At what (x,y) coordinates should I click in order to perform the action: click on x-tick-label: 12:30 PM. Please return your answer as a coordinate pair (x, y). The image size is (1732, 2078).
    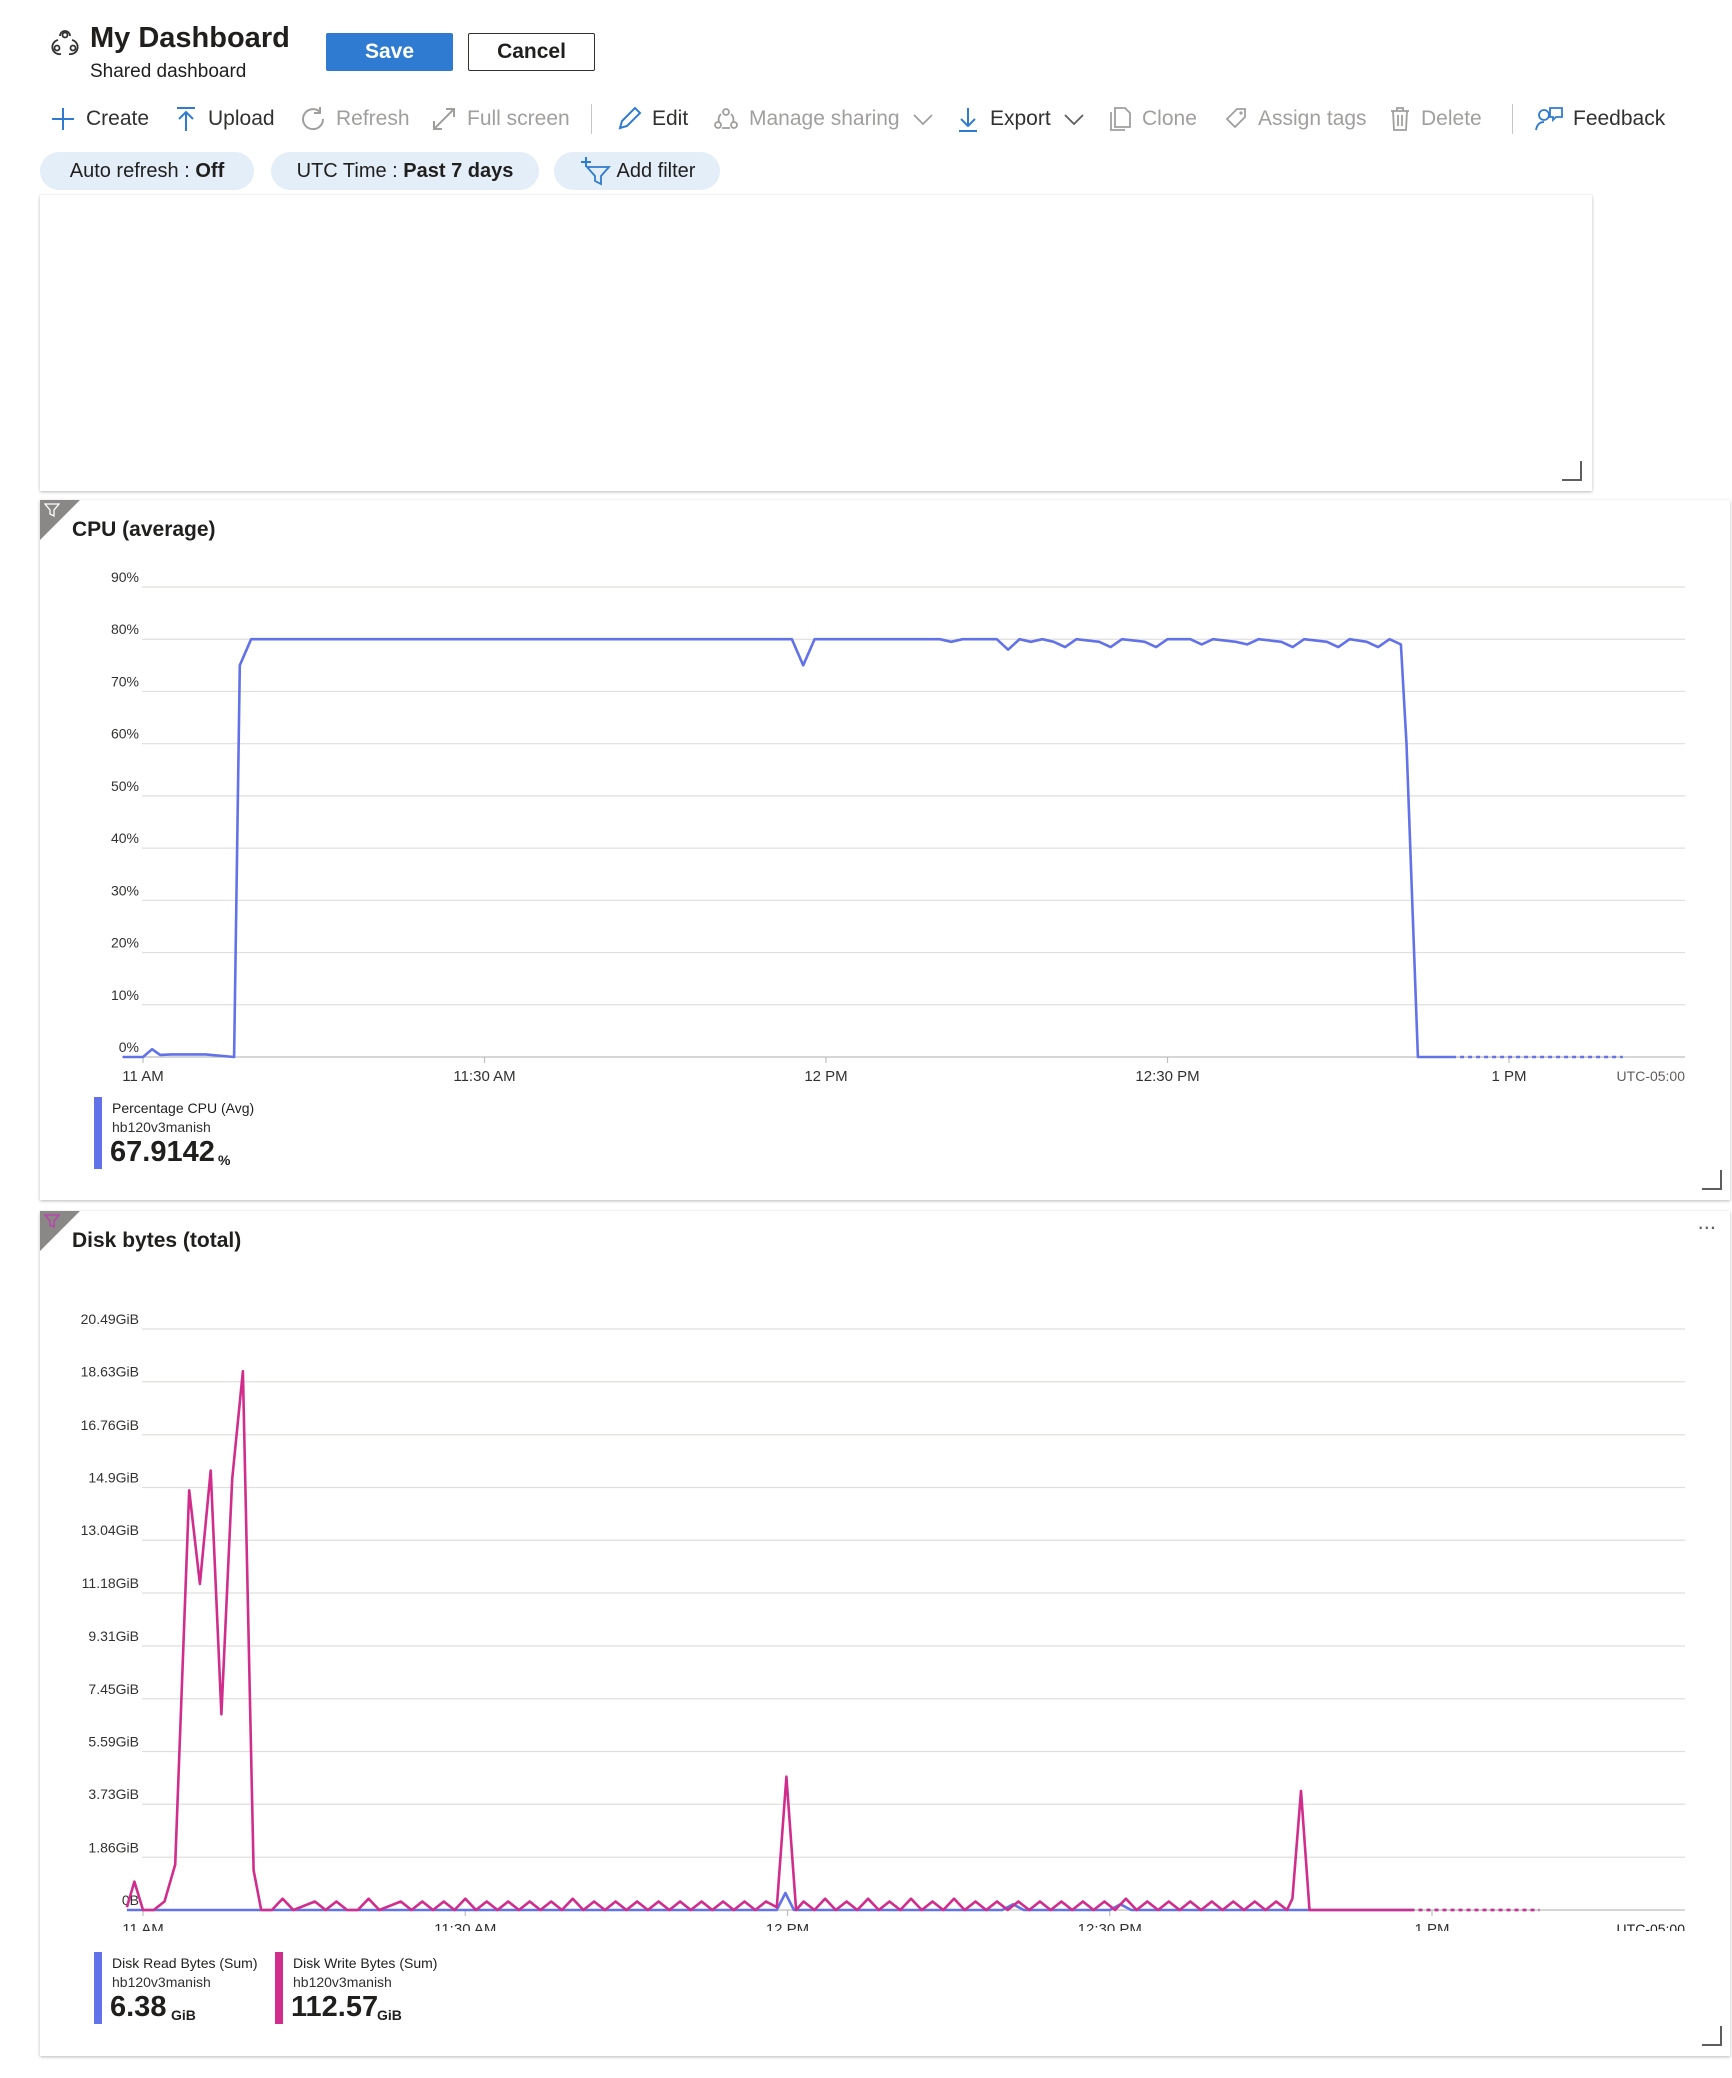
    Looking at the image, I should click on (1167, 1076).